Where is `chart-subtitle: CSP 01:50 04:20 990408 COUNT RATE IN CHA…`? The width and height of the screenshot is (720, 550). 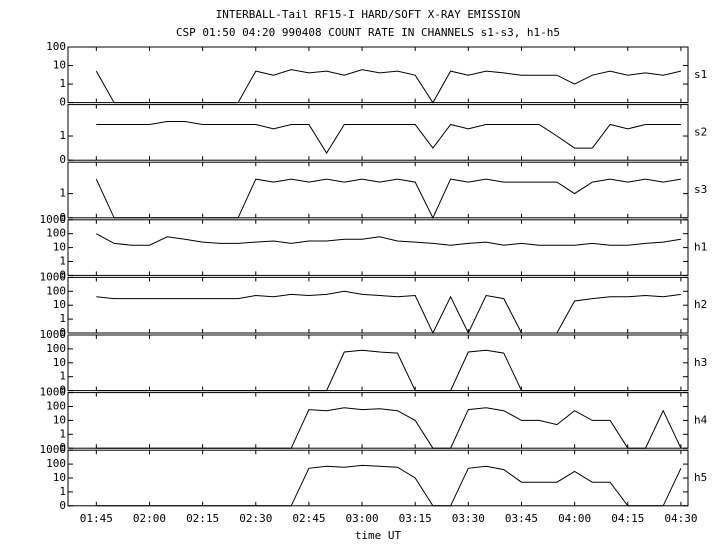
chart-subtitle: CSP 01:50 04:20 990408 COUNT RATE IN CHA… is located at coordinates (368, 32).